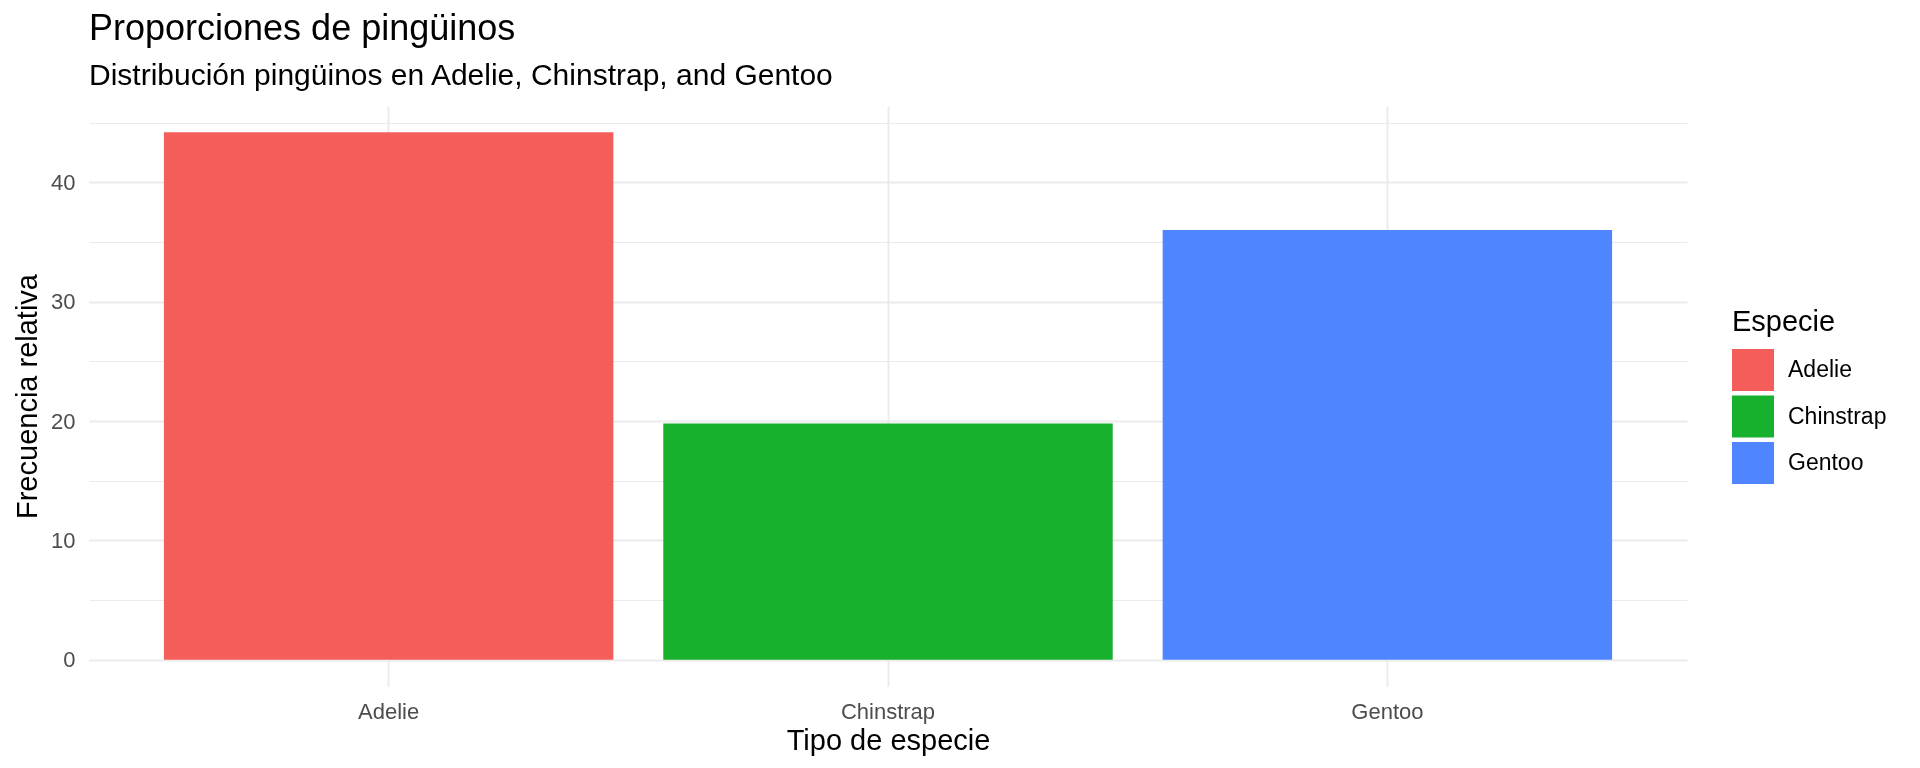  Describe the element at coordinates (63, 302) in the screenshot. I see `y-tick-label: 30` at that location.